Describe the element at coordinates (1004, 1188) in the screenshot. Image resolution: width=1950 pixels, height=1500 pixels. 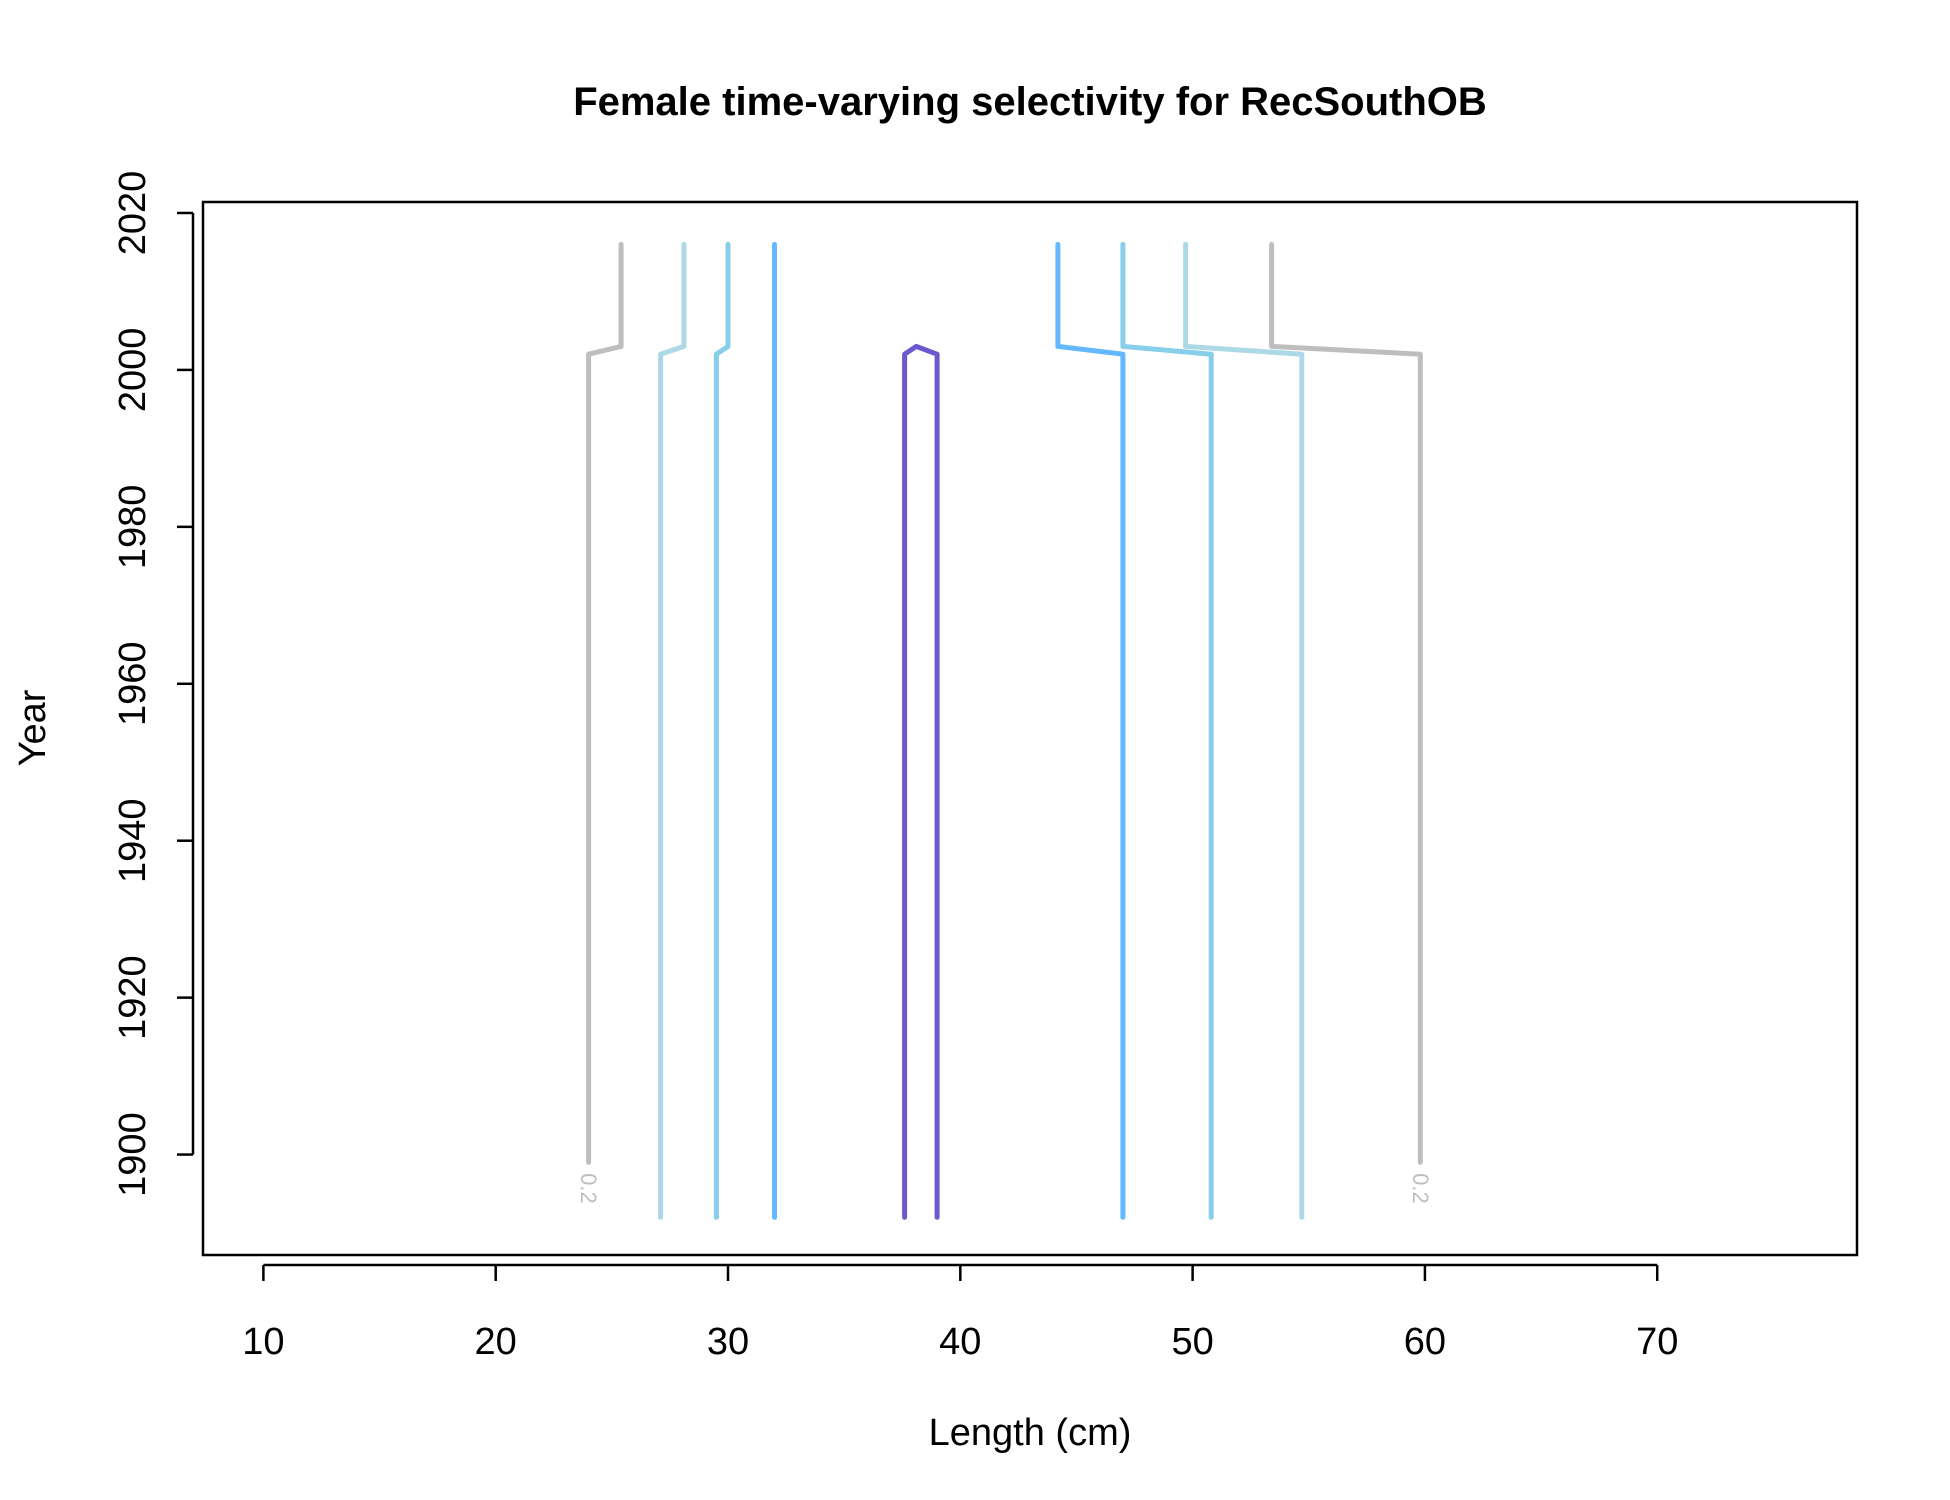
I see `contour-labels: 0.2 0.2` at that location.